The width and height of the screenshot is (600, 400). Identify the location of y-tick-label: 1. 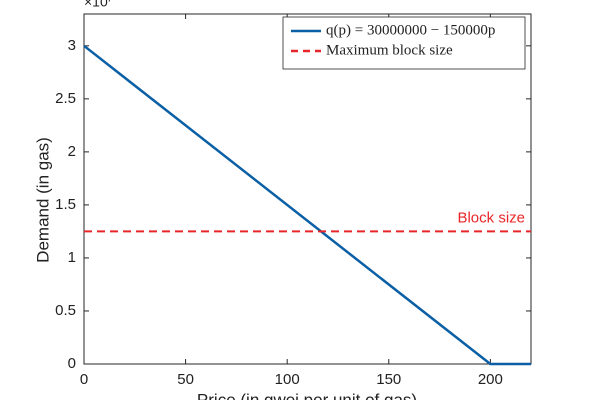
(72, 257).